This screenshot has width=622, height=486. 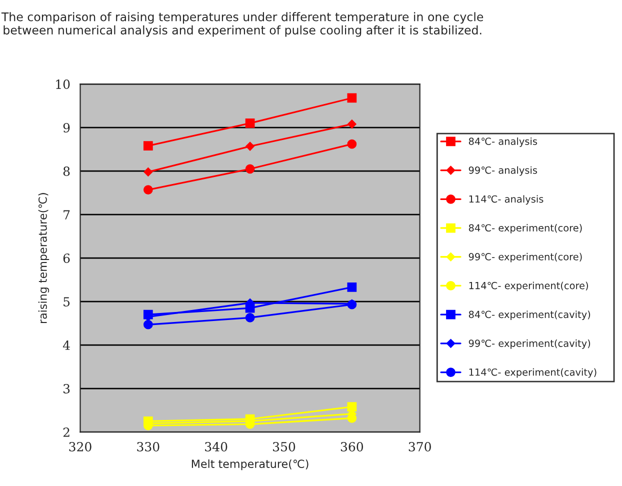 I want to click on y-tick-label: 7, so click(x=67, y=215).